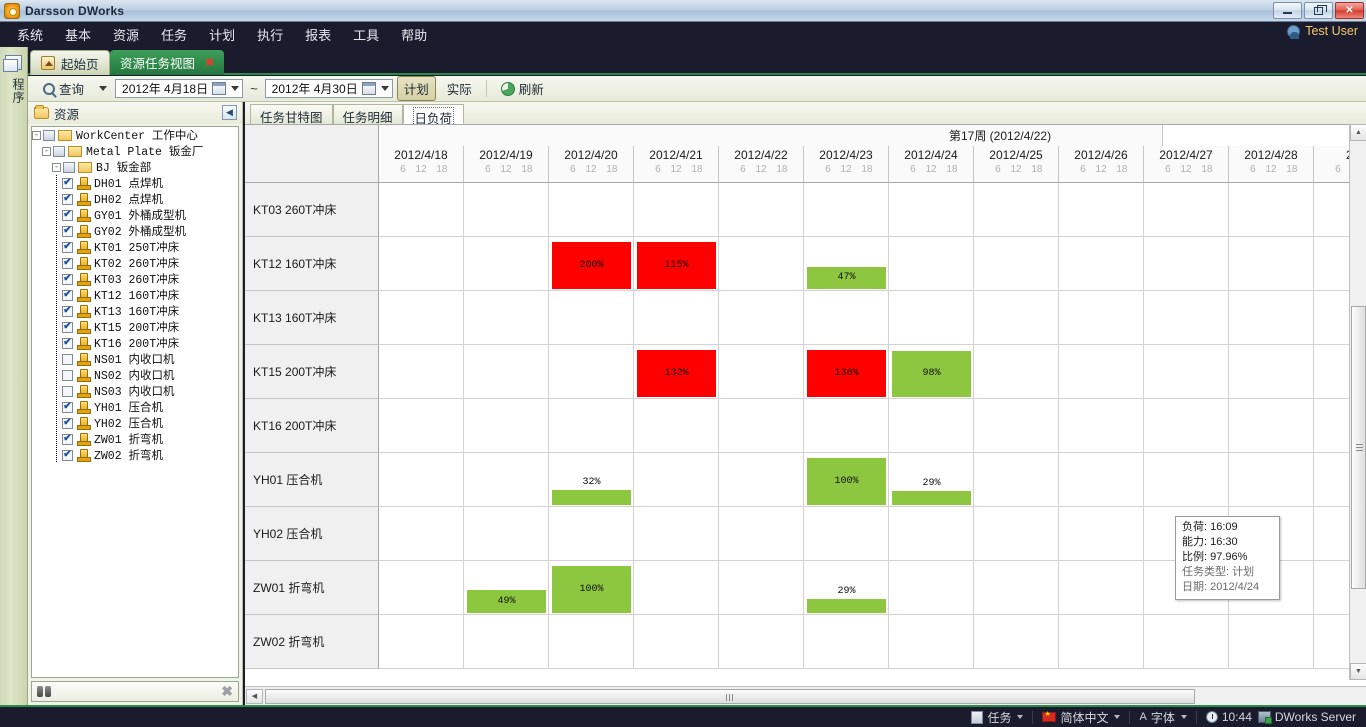 The width and height of the screenshot is (1366, 727). Describe the element at coordinates (1358, 132) in the screenshot. I see `scroll-up-button: ▲` at that location.